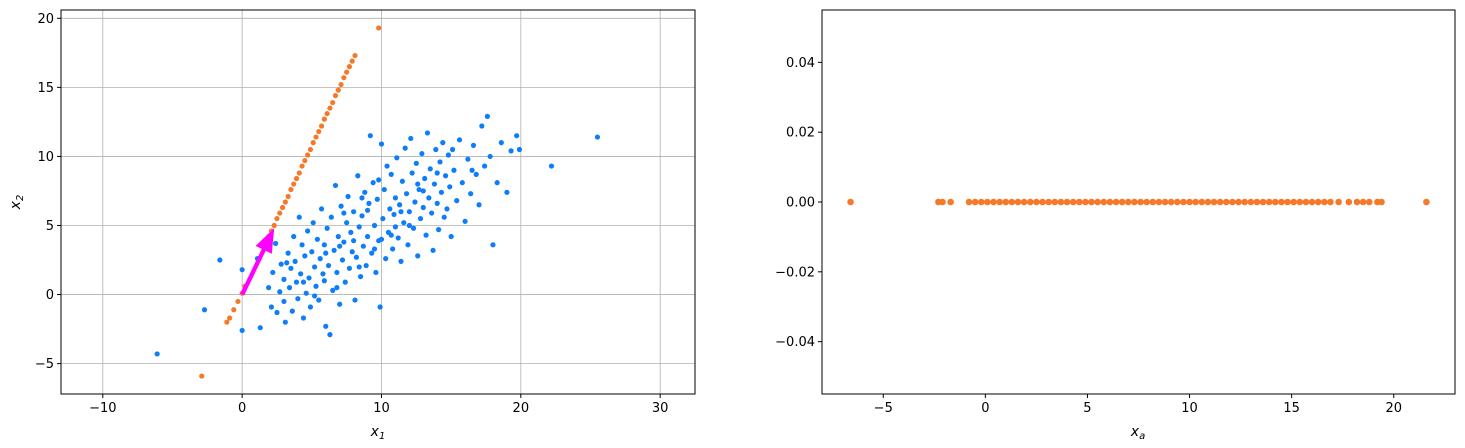 This screenshot has width=1465, height=448. I want to click on y-tick-label: −5, so click(44, 364).